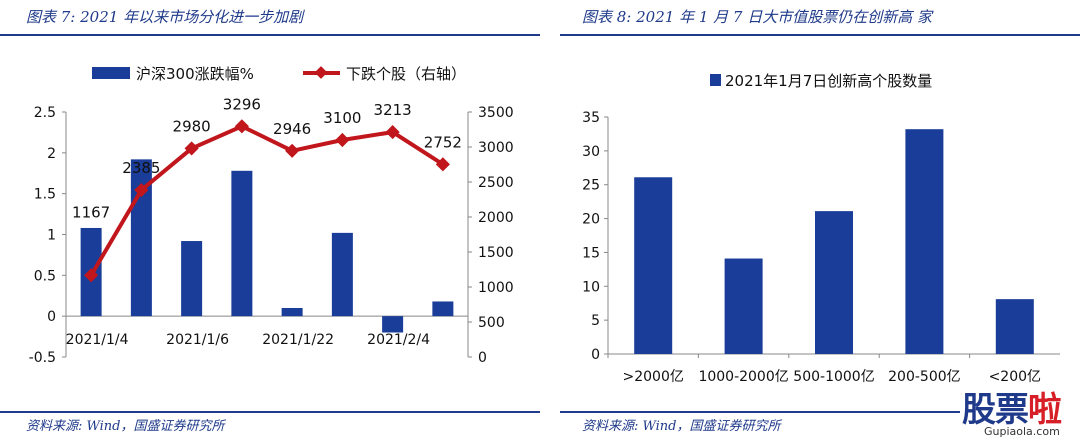  What do you see at coordinates (496, 183) in the screenshot?
I see `right-y-tick-label: 2500` at bounding box center [496, 183].